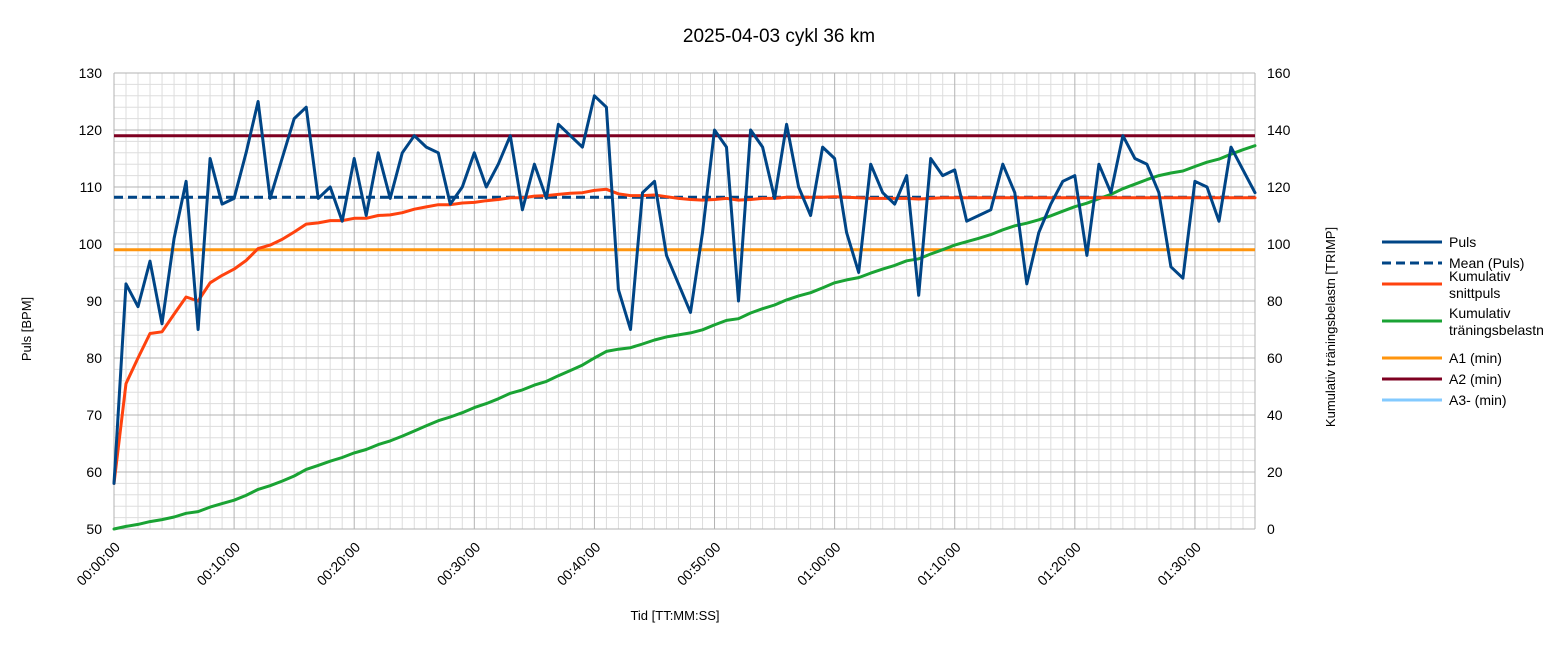  What do you see at coordinates (98, 564) in the screenshot?
I see `x-tick-label: 00:00:00` at bounding box center [98, 564].